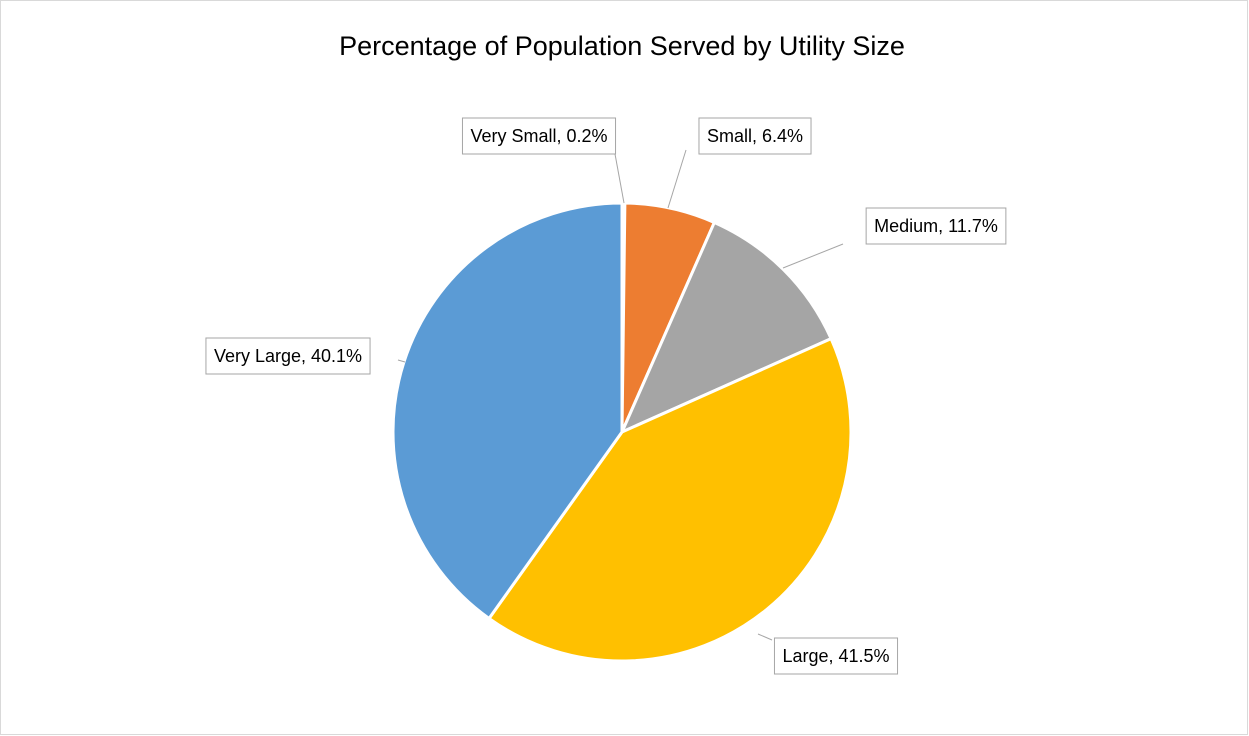 This screenshot has height=736, width=1249. I want to click on data-label: Small, 6.4%, so click(755, 136).